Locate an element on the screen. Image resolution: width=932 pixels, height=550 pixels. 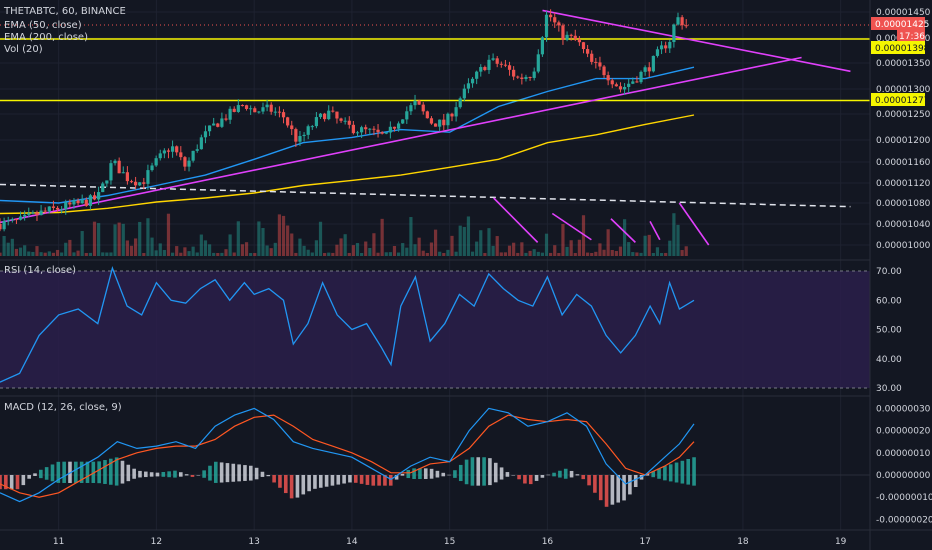
rsi-legend: RSI (14, close) is located at coordinates (40, 270).